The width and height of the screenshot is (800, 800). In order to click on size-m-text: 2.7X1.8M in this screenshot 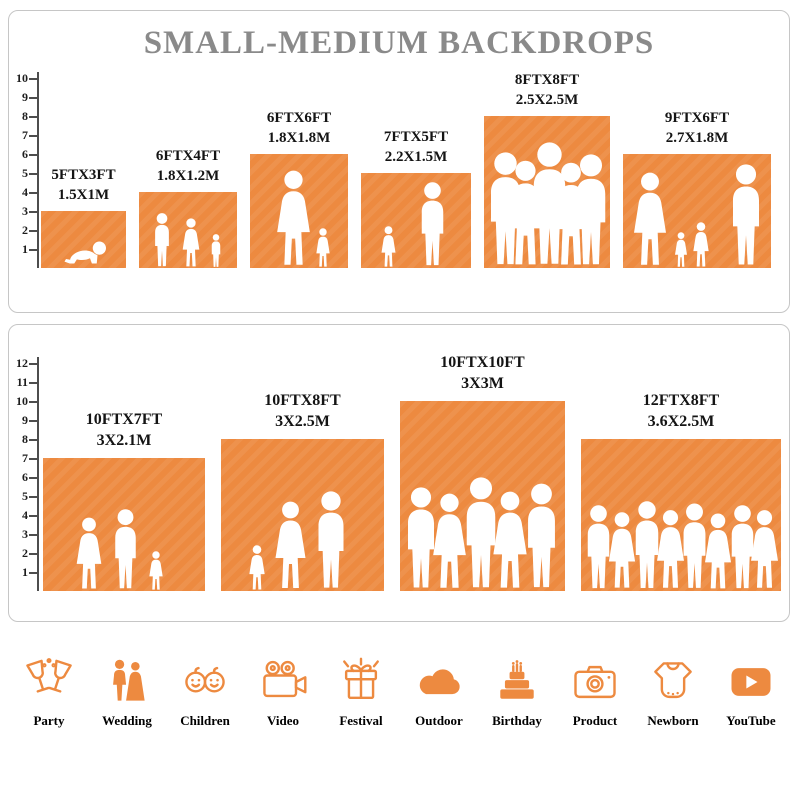, I will do `click(697, 137)`.